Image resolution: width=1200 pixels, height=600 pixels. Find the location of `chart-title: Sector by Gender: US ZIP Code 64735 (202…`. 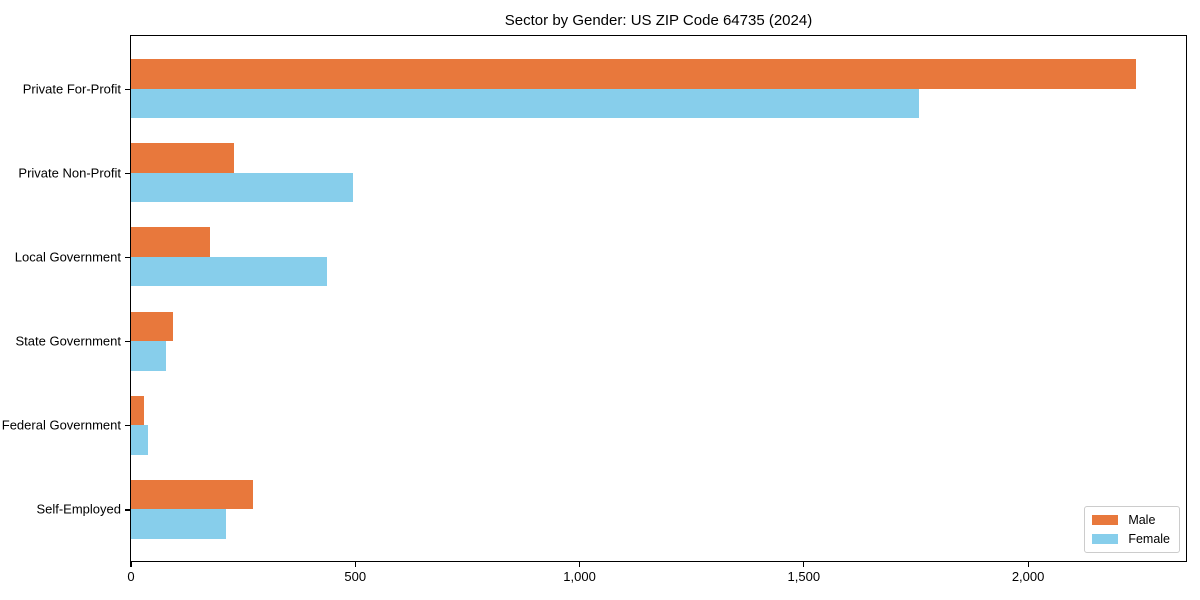

chart-title: Sector by Gender: US ZIP Code 64735 (202… is located at coordinates (658, 20).